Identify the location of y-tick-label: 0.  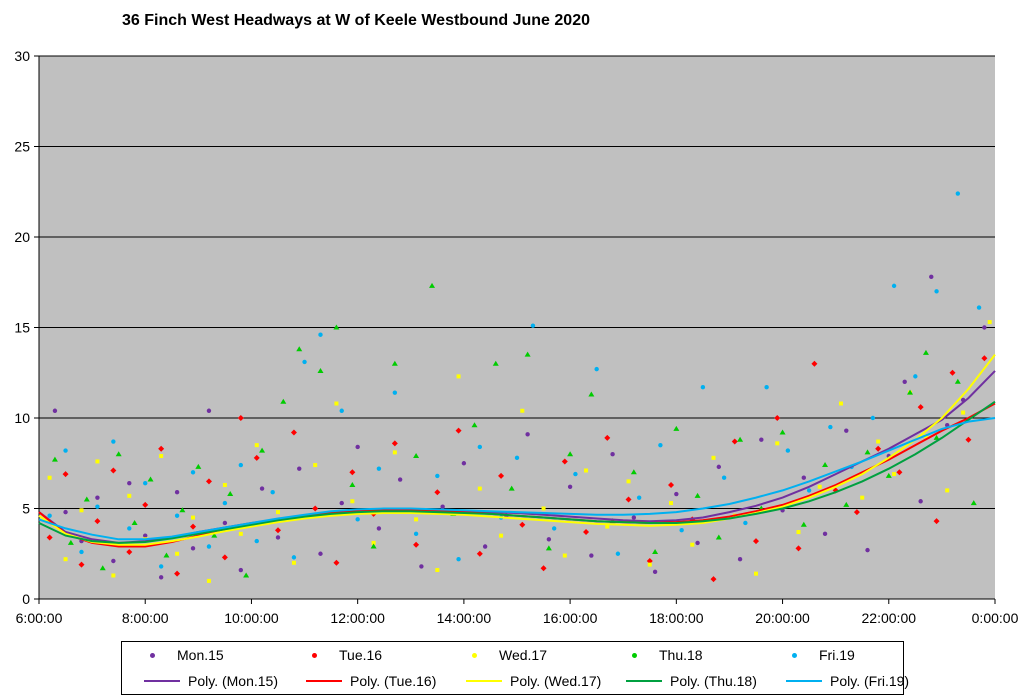
(26, 599).